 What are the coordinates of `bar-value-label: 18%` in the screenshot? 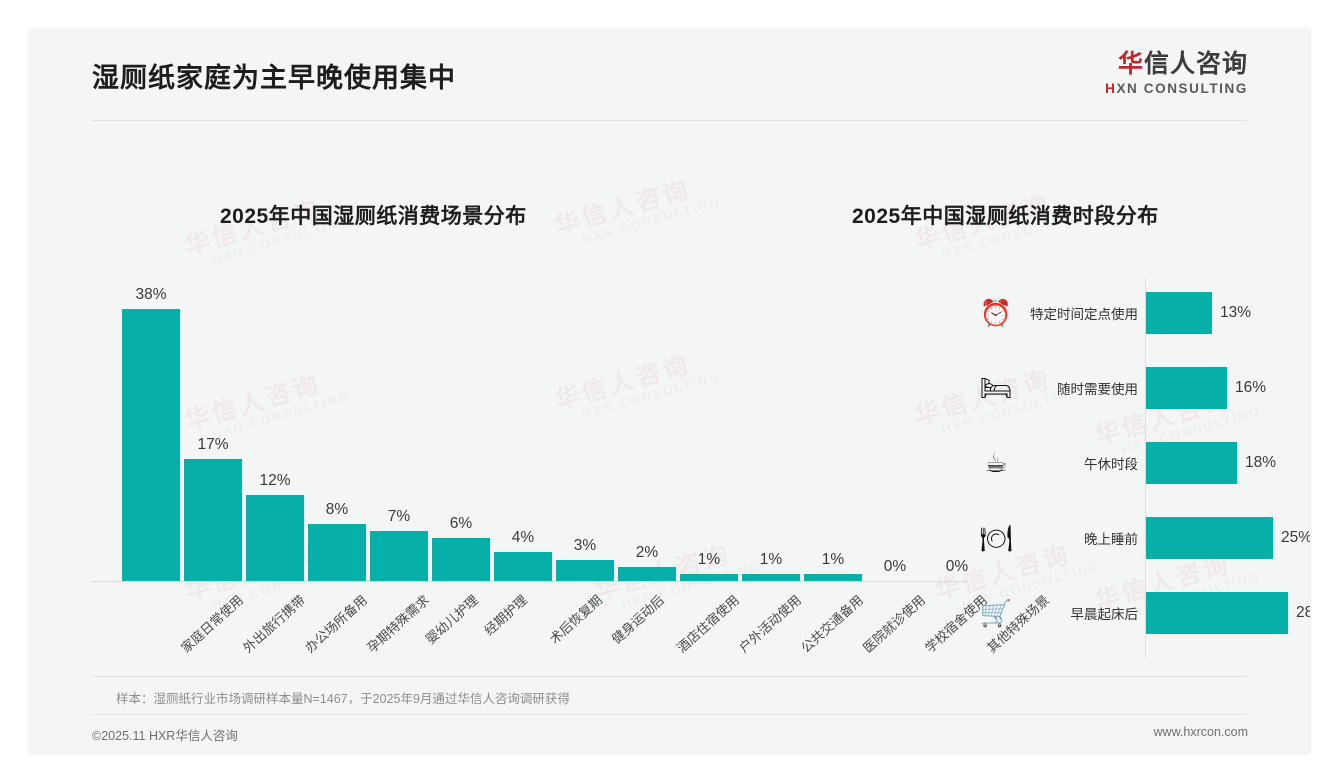 It's located at (1261, 462).